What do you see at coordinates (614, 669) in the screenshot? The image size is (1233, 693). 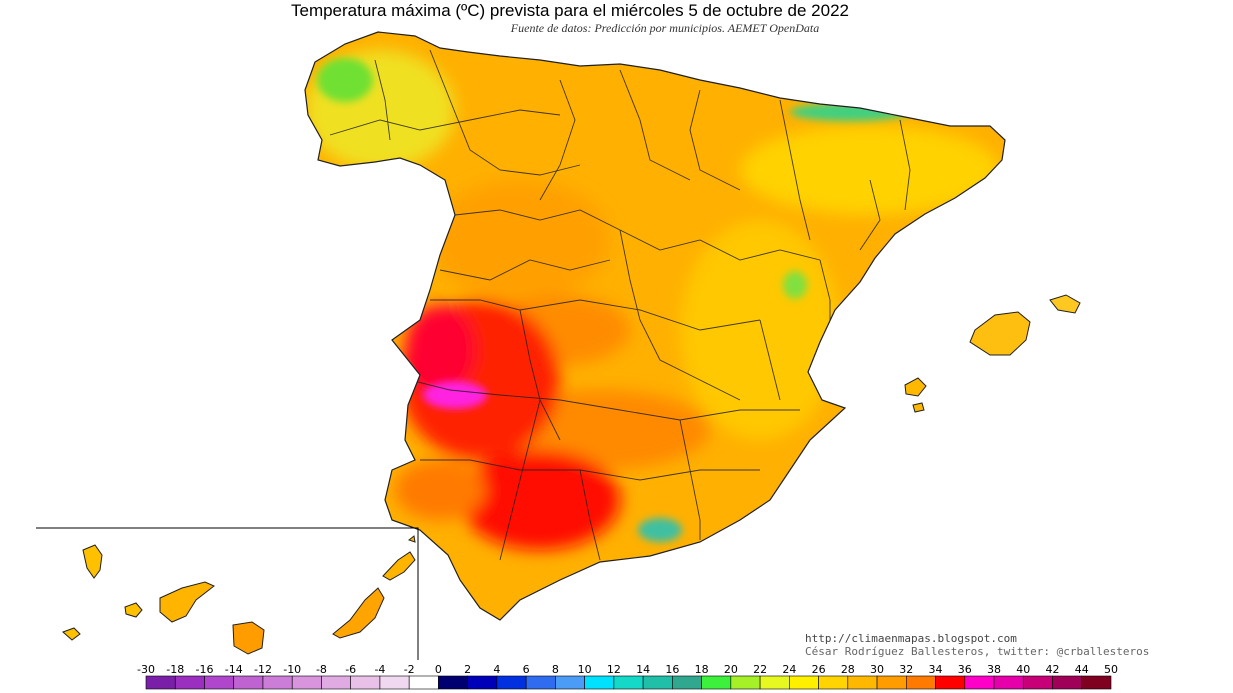 I see `legend-tick-label: 12` at bounding box center [614, 669].